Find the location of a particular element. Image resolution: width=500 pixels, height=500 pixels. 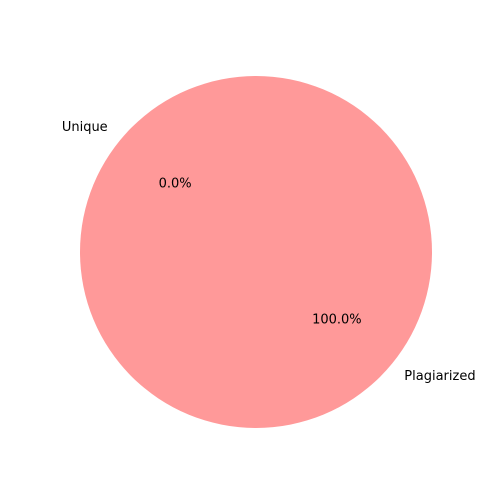

slice-label-unique: Unique is located at coordinates (85, 127).